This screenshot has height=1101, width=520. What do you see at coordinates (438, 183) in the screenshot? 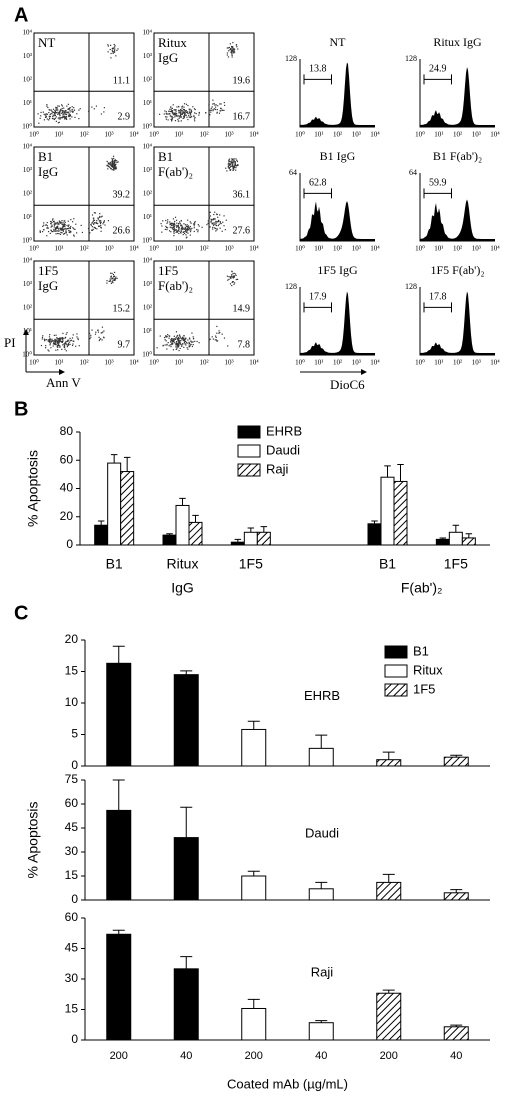
I see `gate-value: 59.9` at bounding box center [438, 183].